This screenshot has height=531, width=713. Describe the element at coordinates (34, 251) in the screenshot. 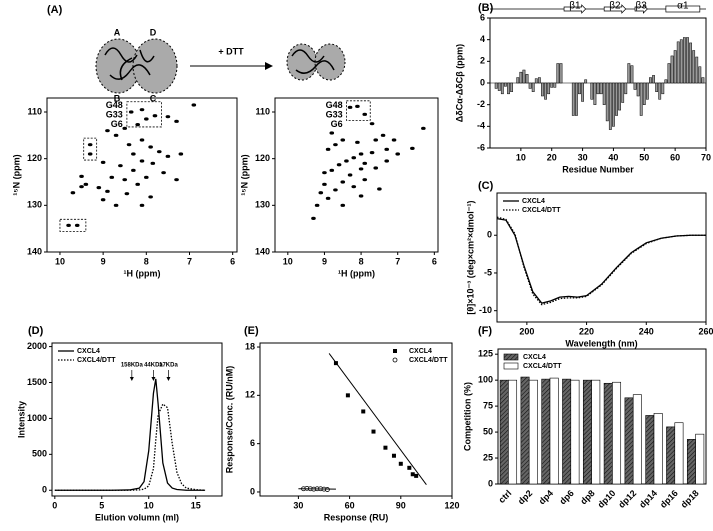

I see `y-tick-label: 140` at that location.